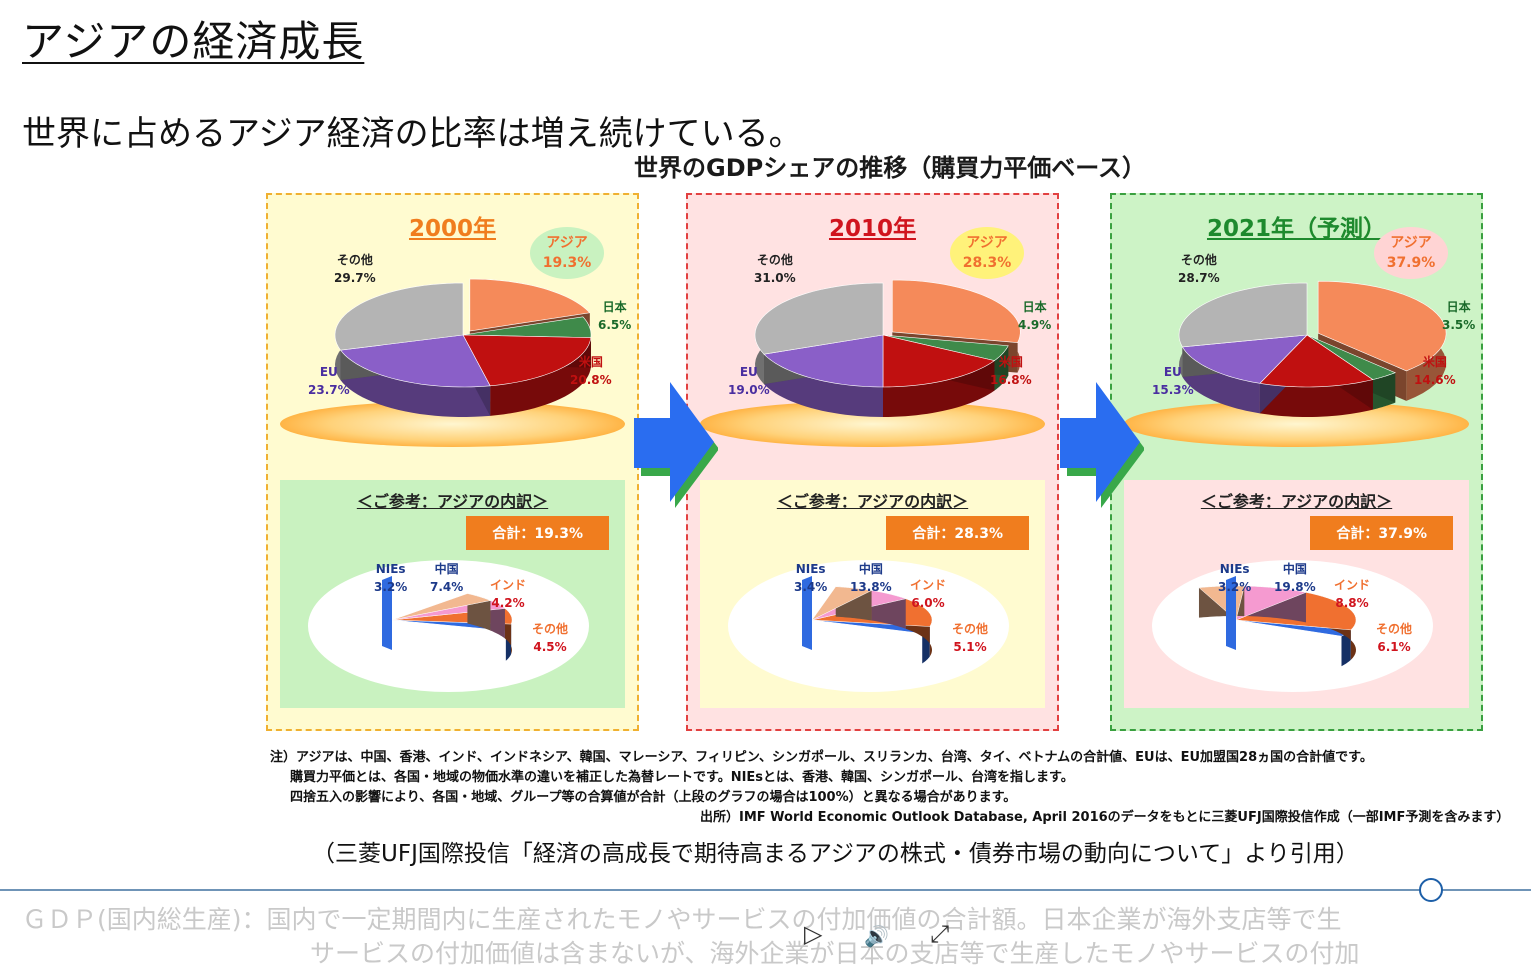 This screenshot has width=1531, height=970. I want to click on pie-label-value: 29.7%, so click(355, 278).